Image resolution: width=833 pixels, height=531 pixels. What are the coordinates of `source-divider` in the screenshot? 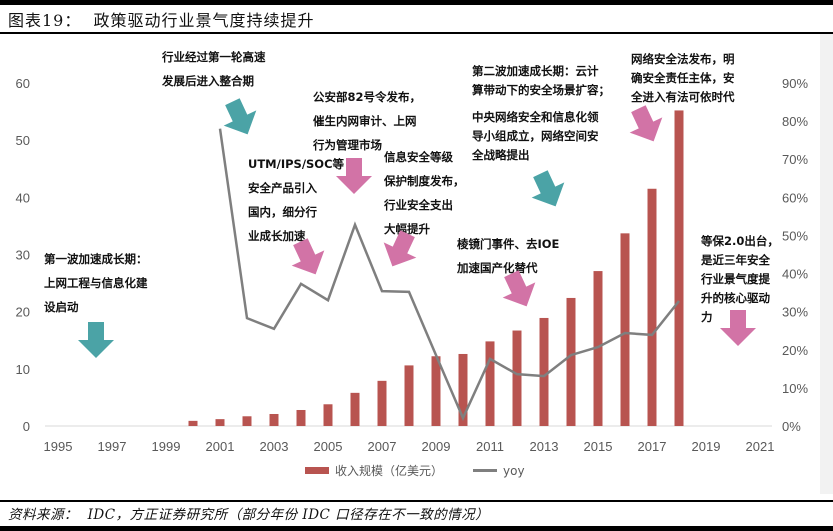 It's located at (416, 501).